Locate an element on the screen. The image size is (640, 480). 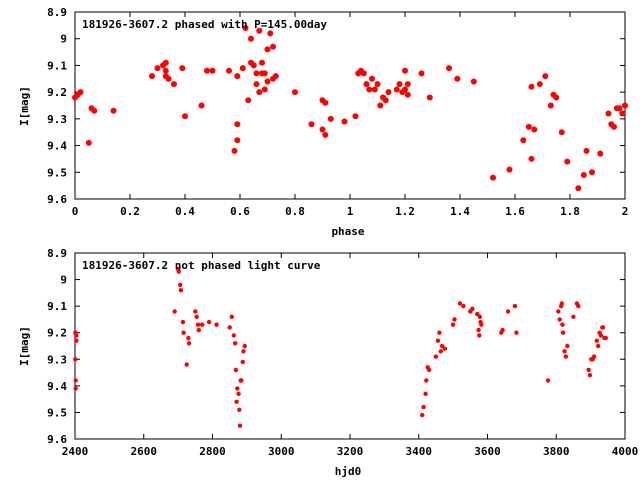
x-tick-label: 1.4 is located at coordinates (460, 211).